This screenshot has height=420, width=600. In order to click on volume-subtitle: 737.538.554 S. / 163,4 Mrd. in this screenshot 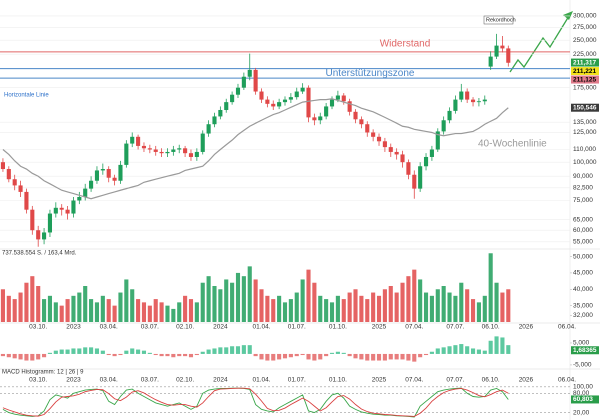, I will do `click(39, 254)`.